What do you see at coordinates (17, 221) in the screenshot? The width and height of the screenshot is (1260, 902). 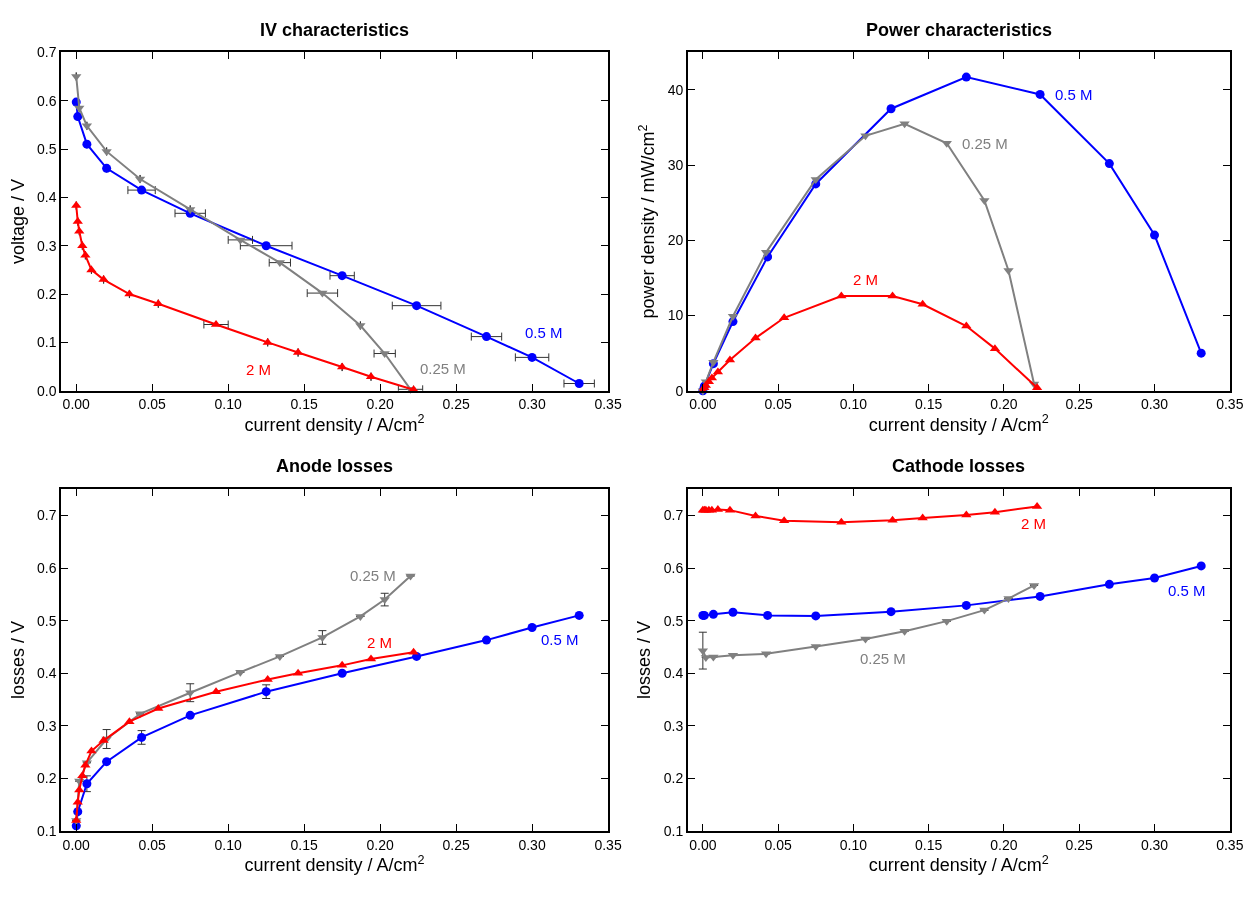 I see `y-axis-title: voltage / V` at bounding box center [17, 221].